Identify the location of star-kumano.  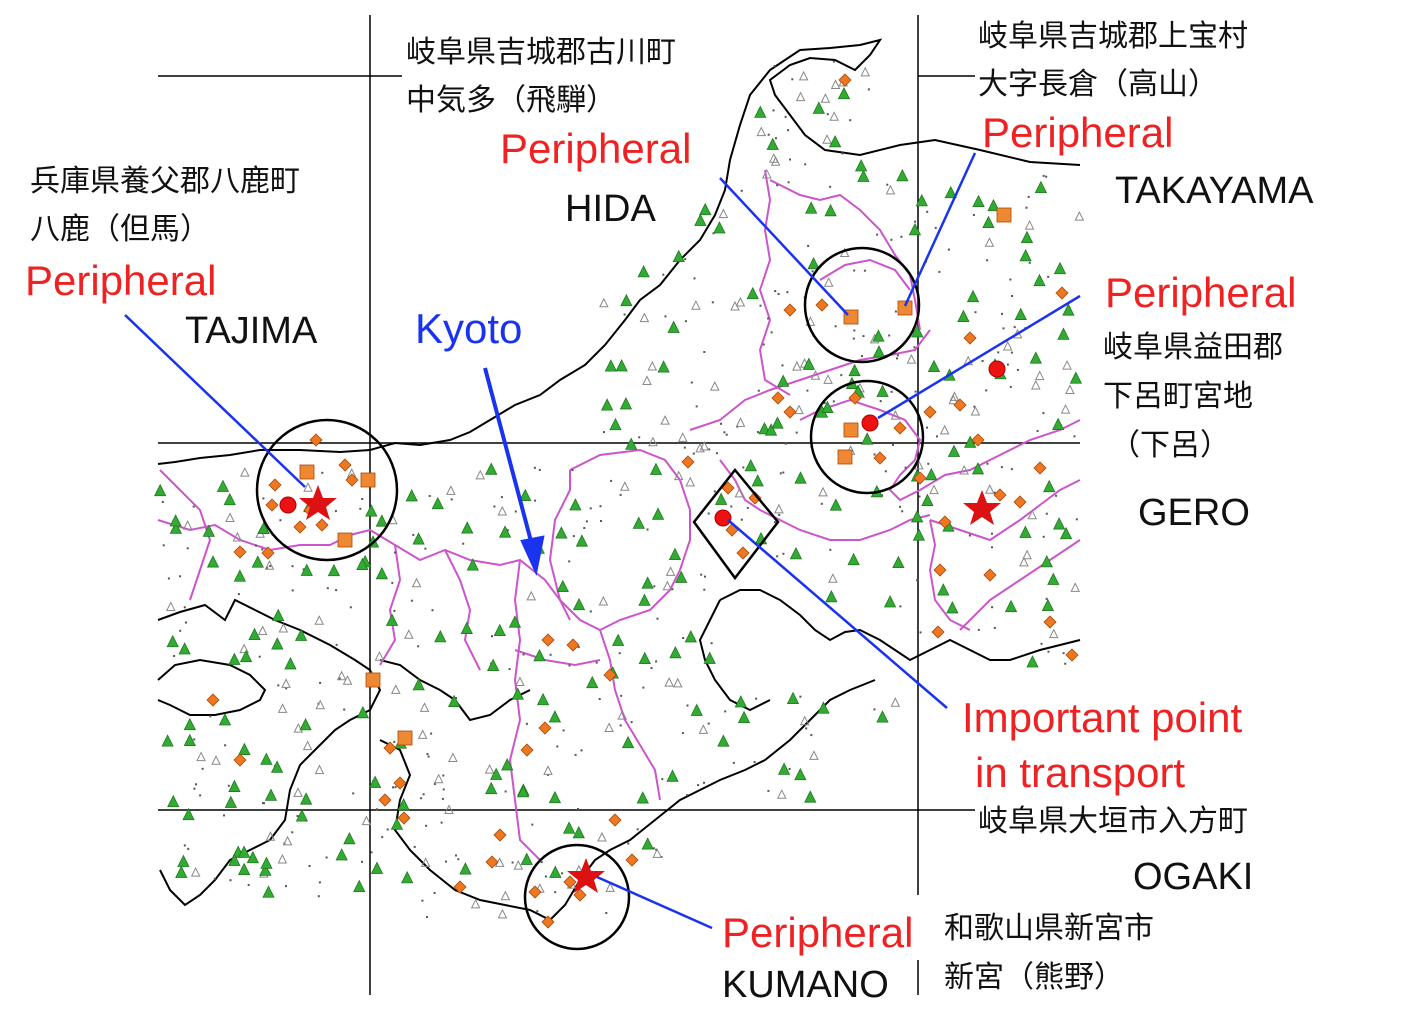
(586, 875).